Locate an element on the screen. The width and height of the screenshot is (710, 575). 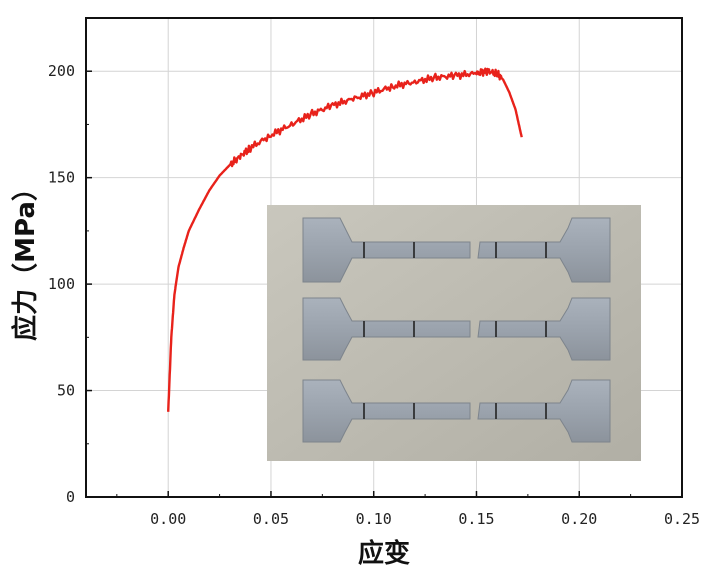
y-tick-label: 200 is located at coordinates (61, 71).